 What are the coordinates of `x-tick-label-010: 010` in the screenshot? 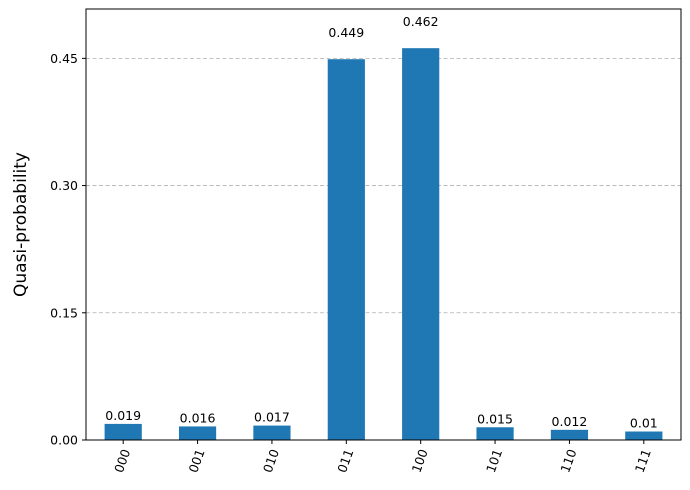 It's located at (271, 461).